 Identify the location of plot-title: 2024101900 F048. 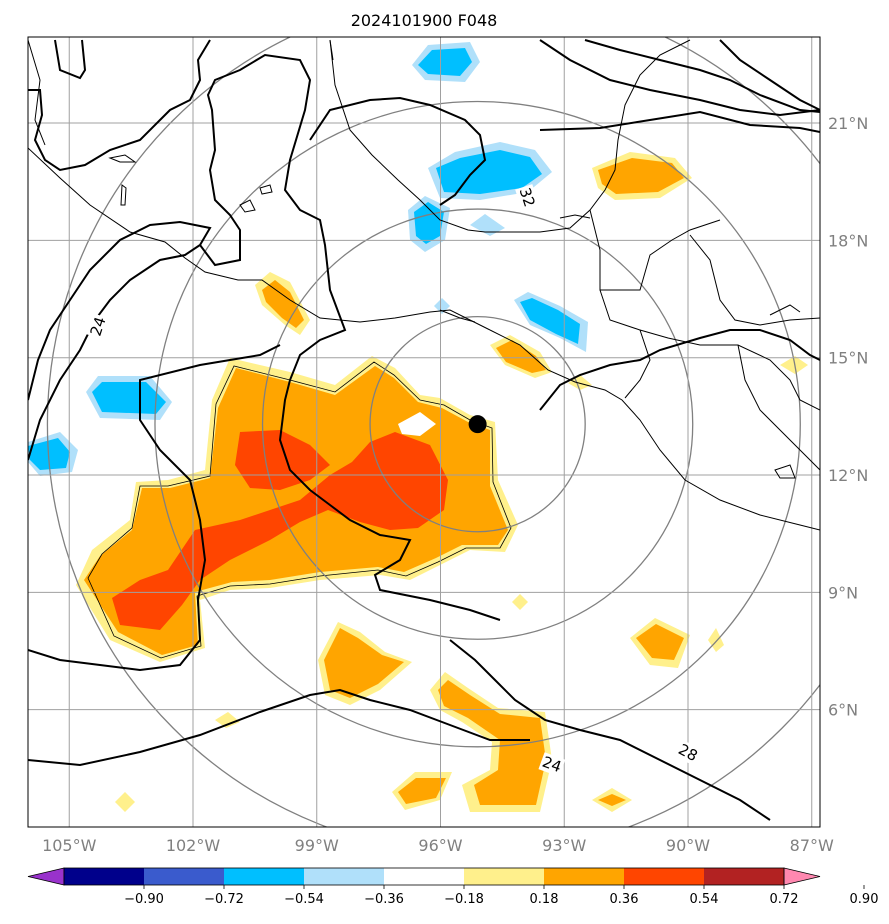
(424, 20).